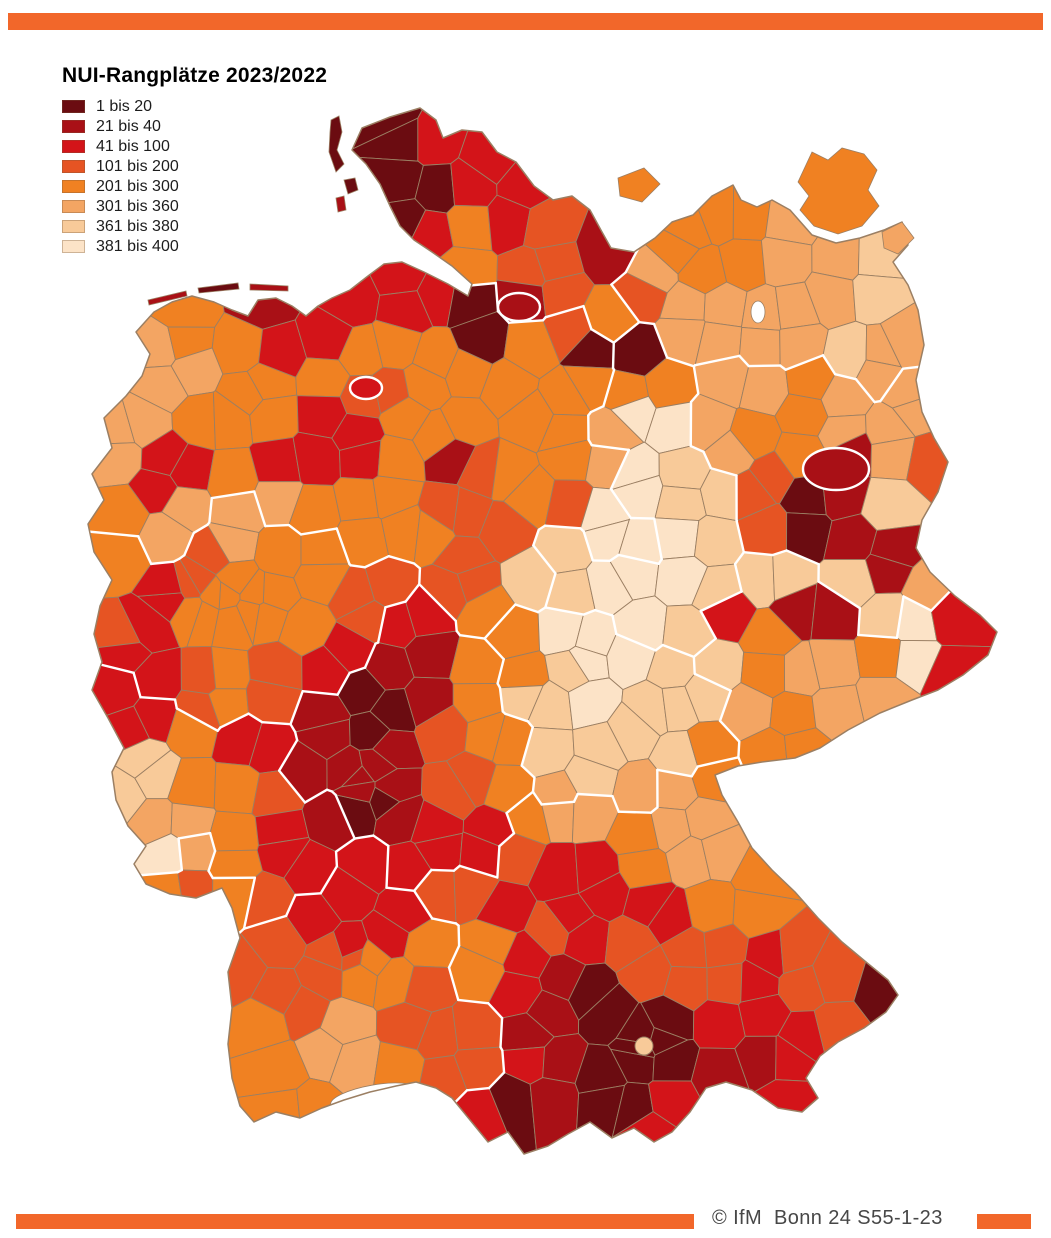  Describe the element at coordinates (336, 144) in the screenshot. I see `island-sylt` at that location.